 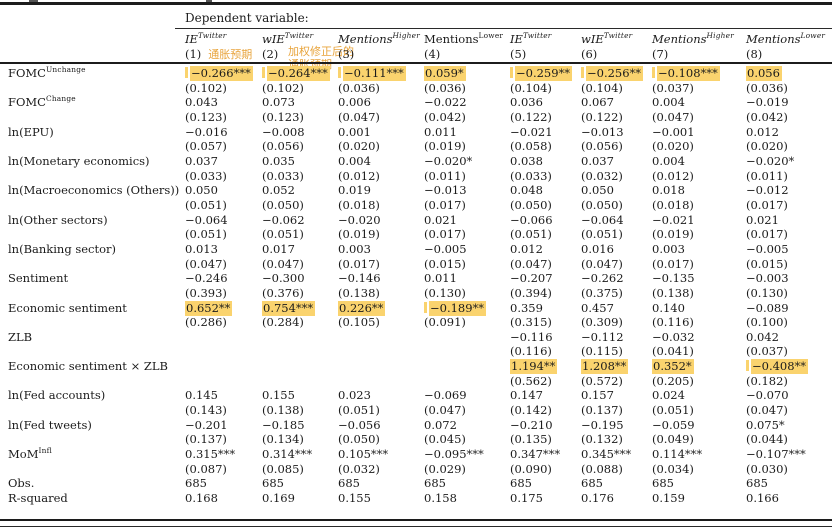 I want to click on standard-error-line: (0.138), so click(x=381, y=293).